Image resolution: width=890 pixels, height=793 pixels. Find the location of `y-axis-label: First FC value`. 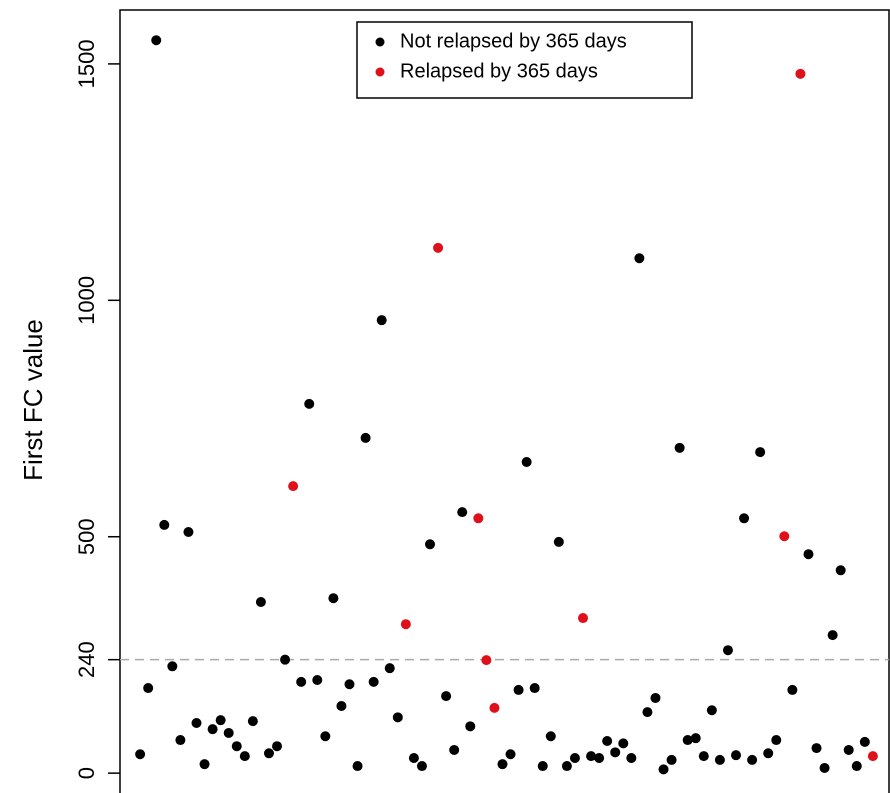

y-axis-label: First FC value is located at coordinates (33, 400).